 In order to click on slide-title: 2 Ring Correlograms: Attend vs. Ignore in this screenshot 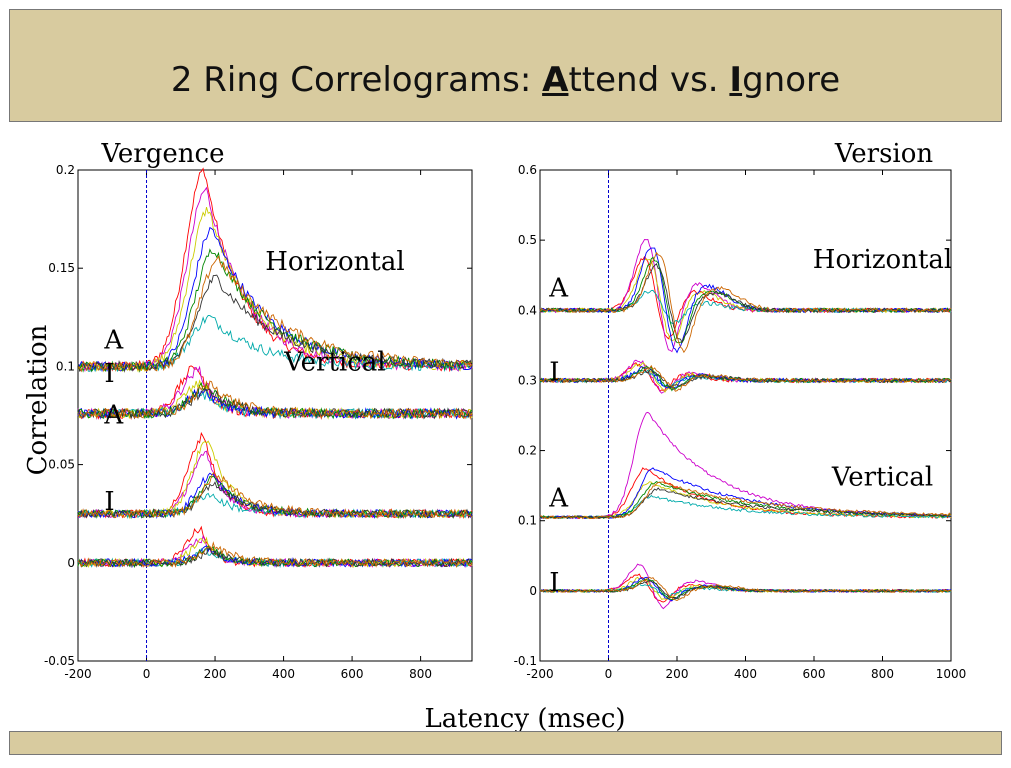, I will do `click(505, 80)`.